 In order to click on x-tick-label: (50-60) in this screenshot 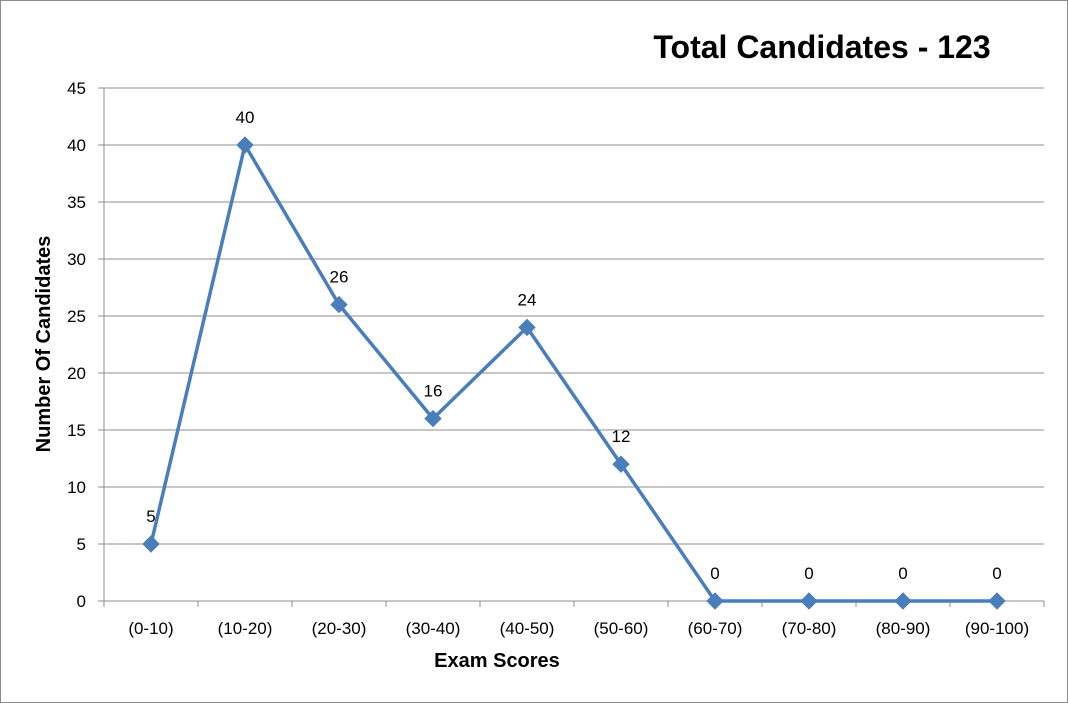, I will do `click(621, 628)`.